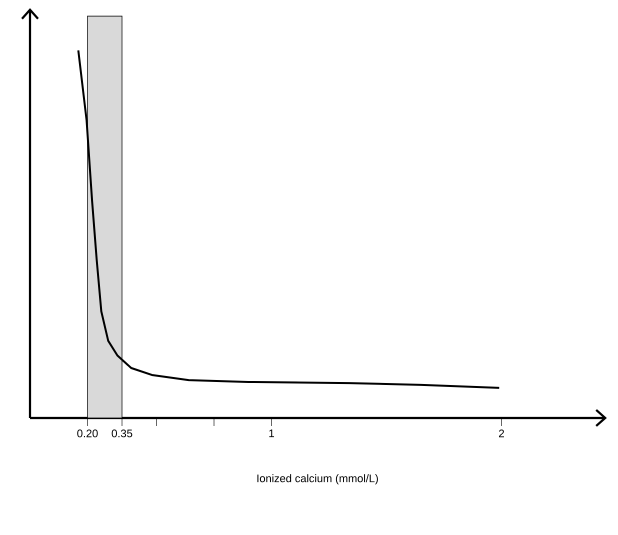 The width and height of the screenshot is (618, 535). Describe the element at coordinates (87, 434) in the screenshot. I see `x-tick-label: 0.20` at that location.